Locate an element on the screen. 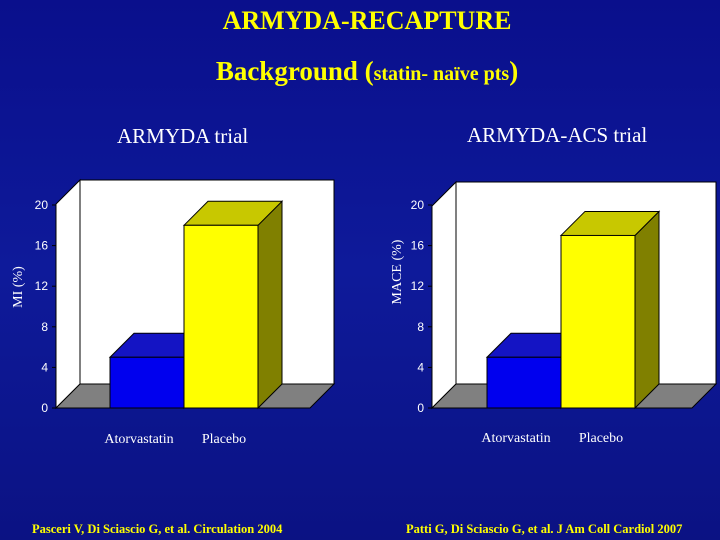 This screenshot has width=720, height=540. data-label-armyda-1: 18 is located at coordinates (237, 191).